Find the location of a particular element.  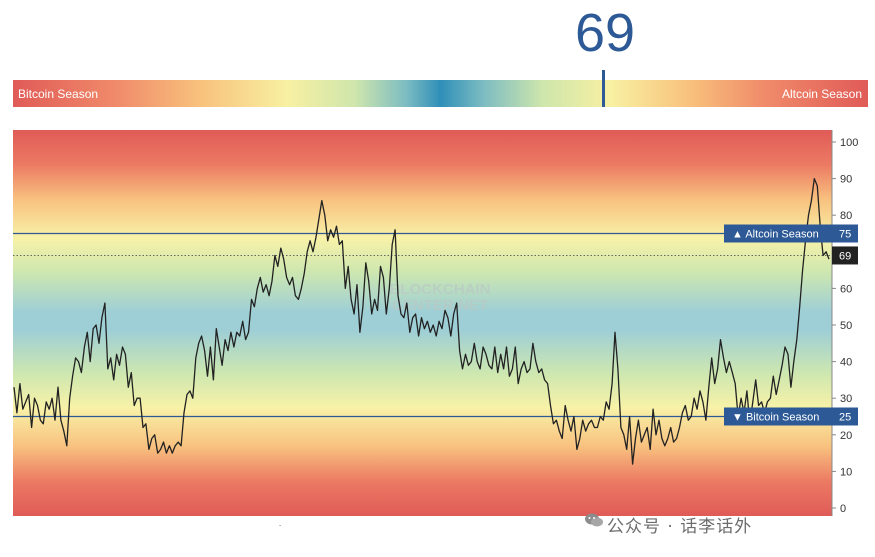

x-tick-label: 2024年 is located at coordinates (269, 525).